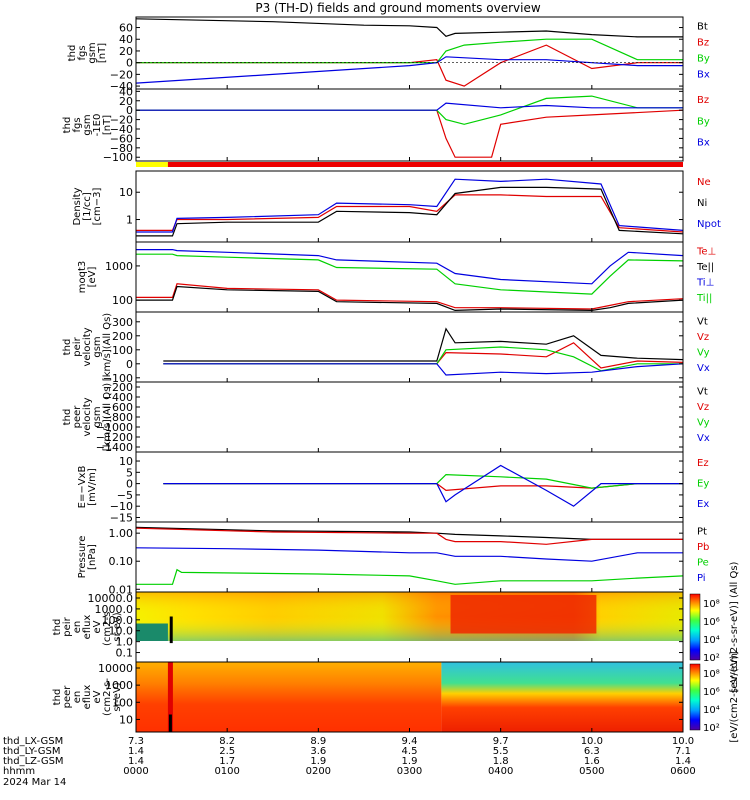  I want to click on ytick-label-peer_velocity-1: −400, so click(118, 397).